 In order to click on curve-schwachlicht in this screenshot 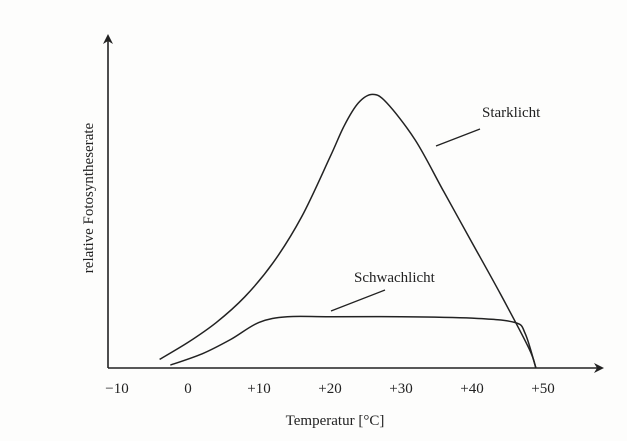, I will do `click(353, 342)`.